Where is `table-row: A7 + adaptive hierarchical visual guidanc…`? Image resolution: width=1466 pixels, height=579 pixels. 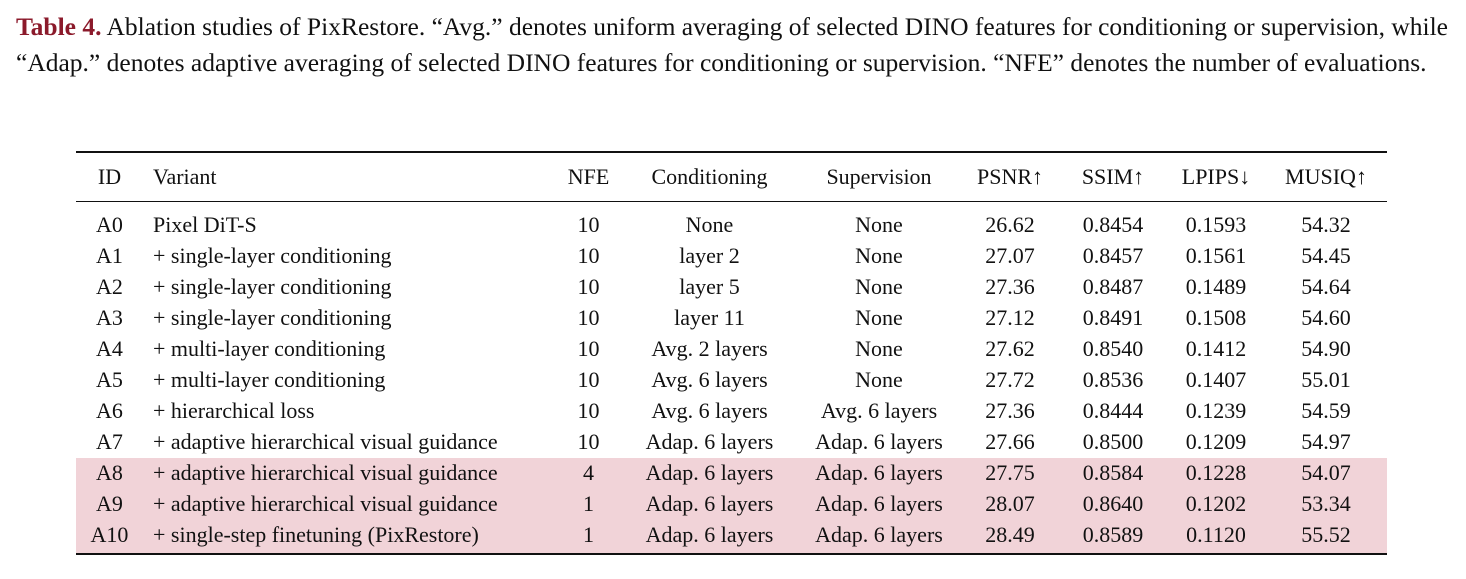
table-row: A7 + adaptive hierarchical visual guidanc… is located at coordinates (731, 442).